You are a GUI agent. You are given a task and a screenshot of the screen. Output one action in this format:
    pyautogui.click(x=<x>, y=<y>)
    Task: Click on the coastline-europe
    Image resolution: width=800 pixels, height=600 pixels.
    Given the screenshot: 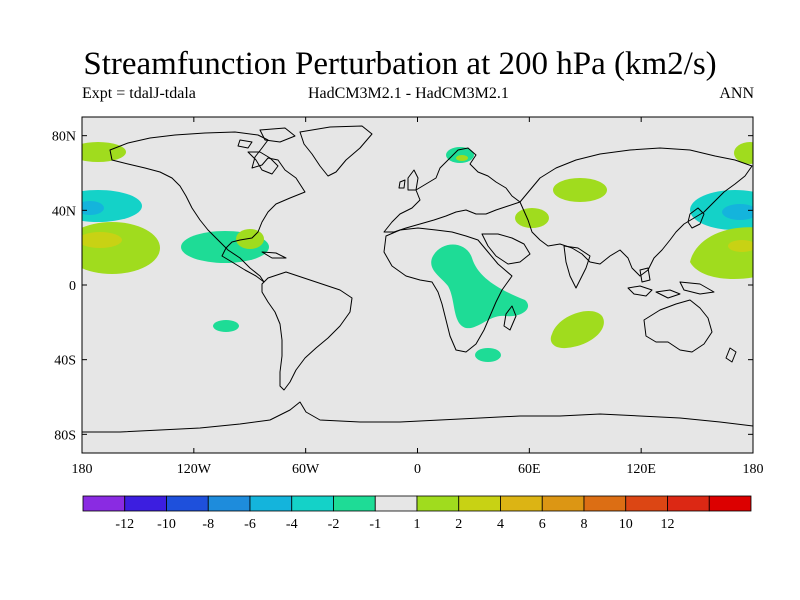 What is the action you would take?
    pyautogui.click(x=452, y=190)
    